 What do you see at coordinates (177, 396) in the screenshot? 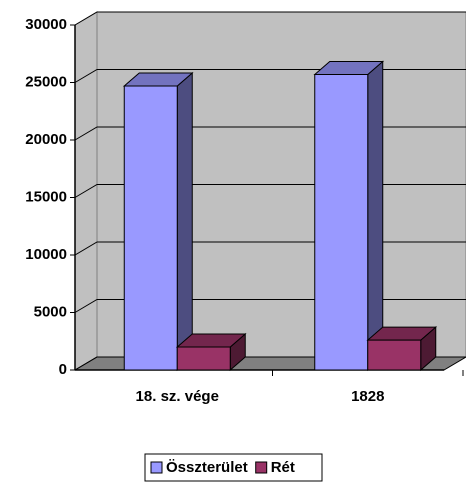
I see `x-tick-label: 18. sz. vége` at bounding box center [177, 396].